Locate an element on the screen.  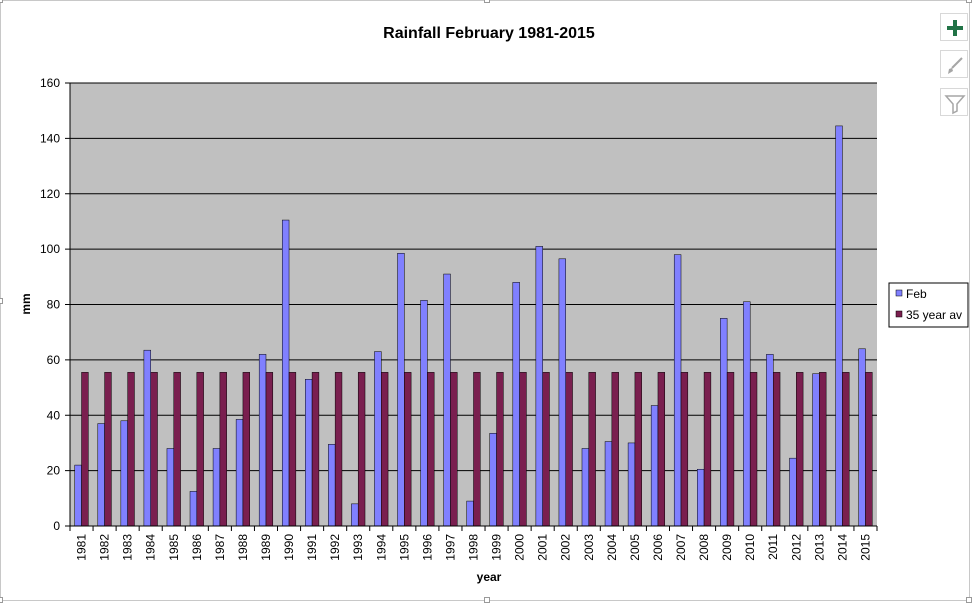
x-tick-label: 1997 is located at coordinates (450, 547).